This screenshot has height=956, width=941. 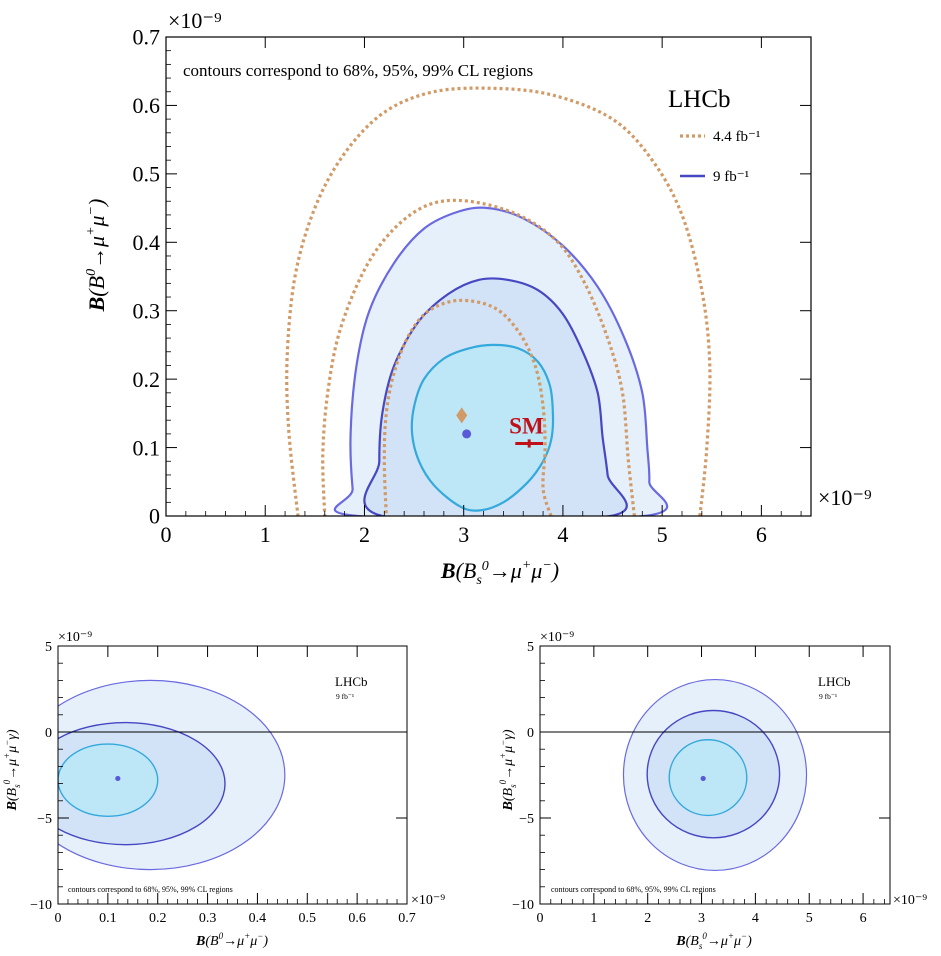 What do you see at coordinates (526, 425) in the screenshot?
I see `sm-label: SM` at bounding box center [526, 425].